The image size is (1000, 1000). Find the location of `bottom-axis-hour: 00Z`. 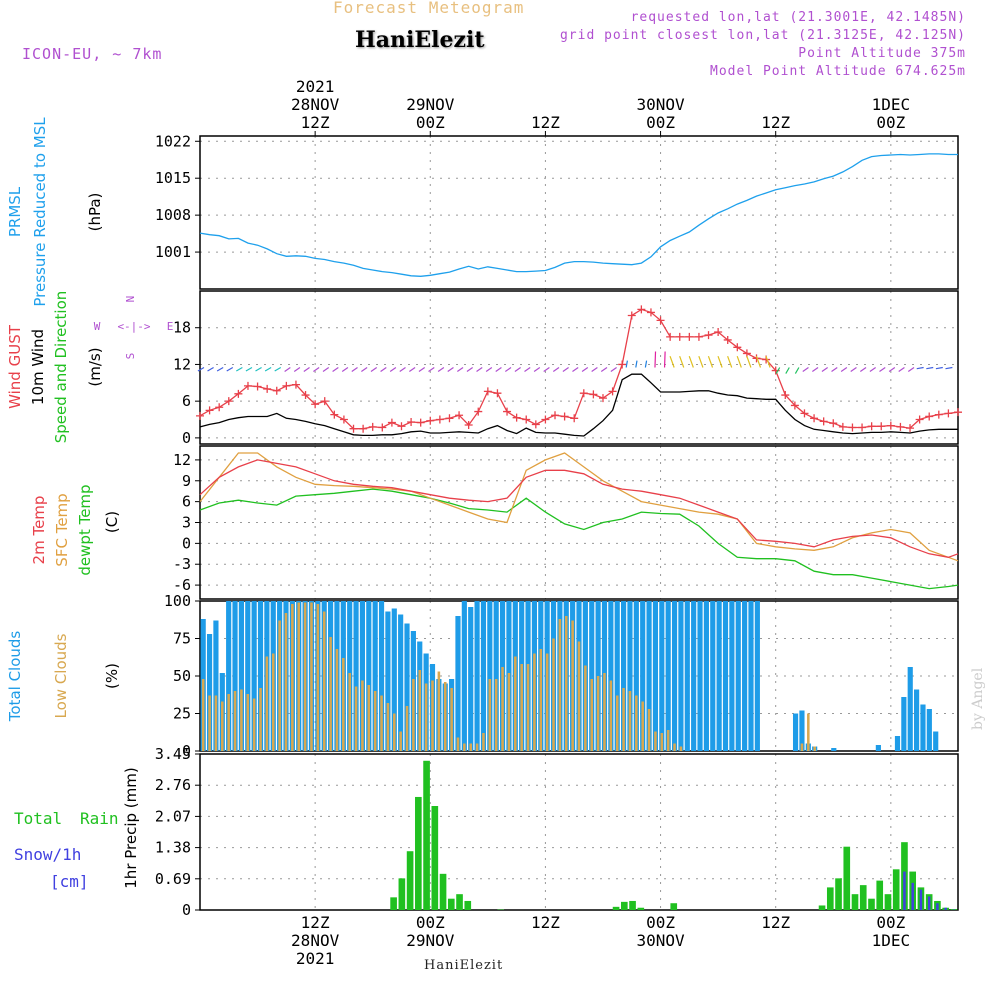

bottom-axis-hour: 00Z is located at coordinates (430, 922).